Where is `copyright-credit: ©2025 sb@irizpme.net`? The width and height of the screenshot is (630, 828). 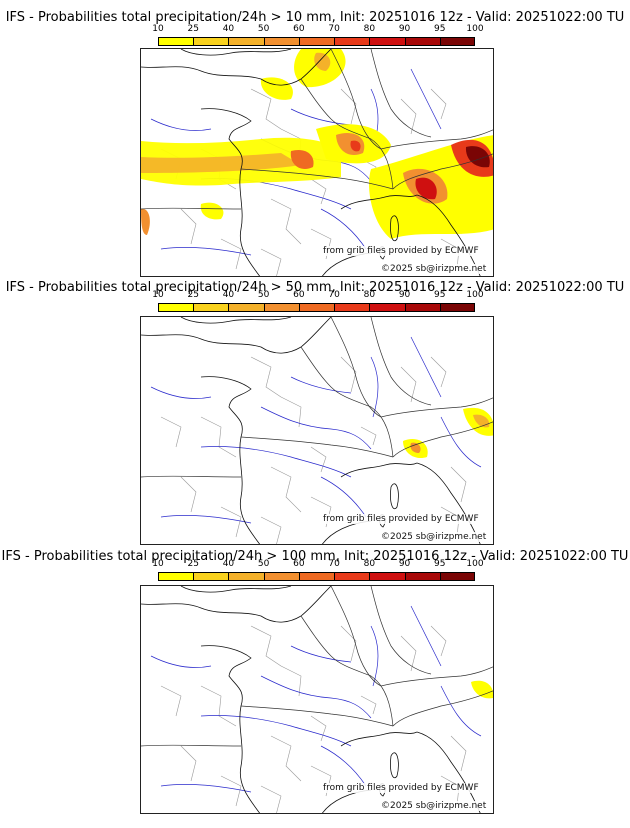
copyright-credit: ©2025 sb@irizpme.net is located at coordinates (434, 806).